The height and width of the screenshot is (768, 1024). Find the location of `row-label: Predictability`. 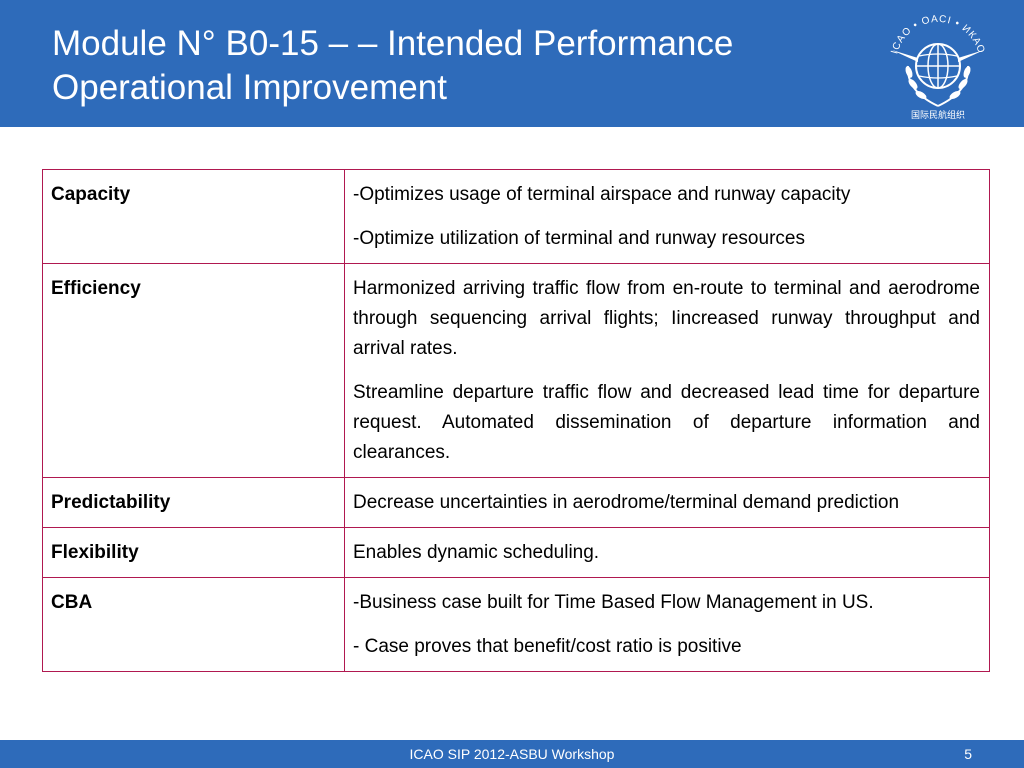

row-label: Predictability is located at coordinates (193, 502).